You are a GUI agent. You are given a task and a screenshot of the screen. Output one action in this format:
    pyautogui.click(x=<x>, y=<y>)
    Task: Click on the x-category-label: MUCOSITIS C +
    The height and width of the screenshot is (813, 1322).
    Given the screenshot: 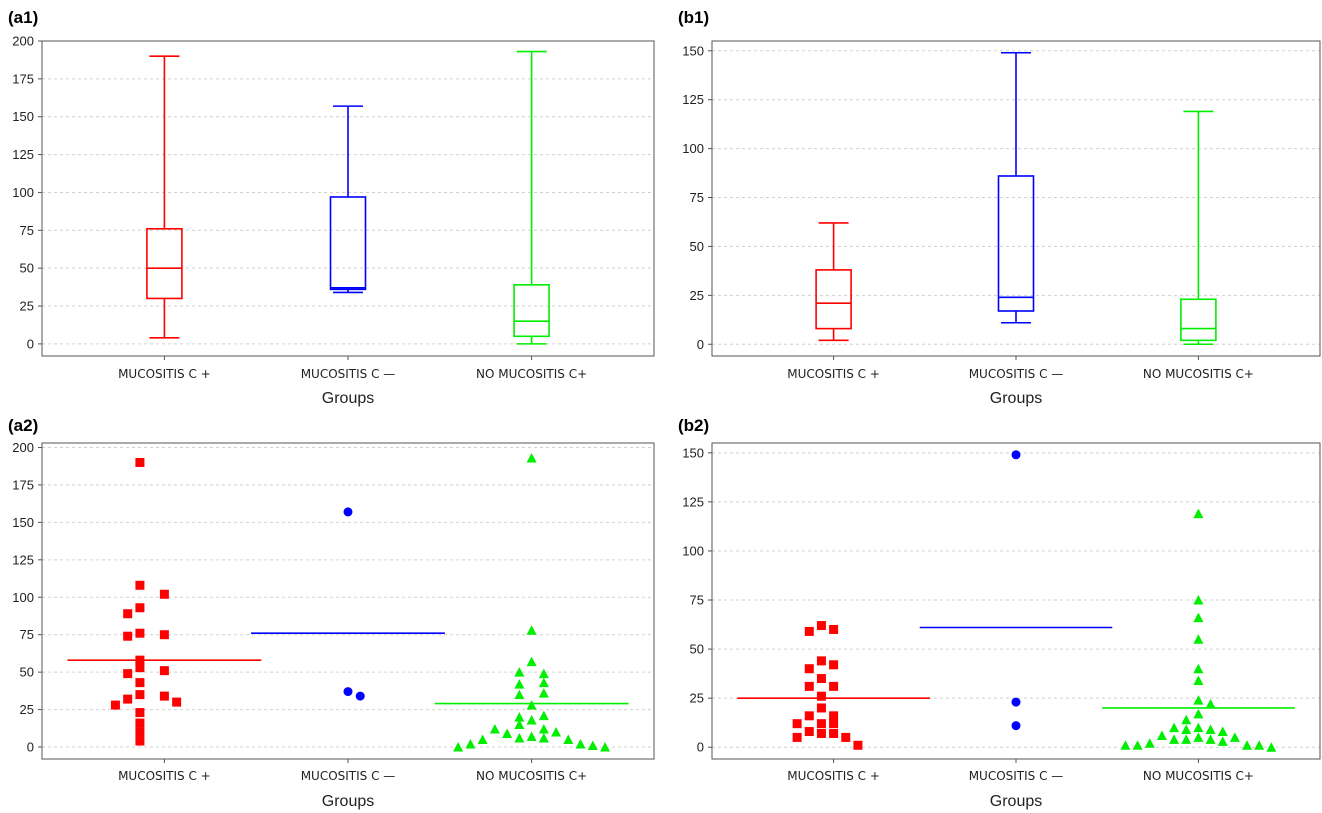 What is the action you would take?
    pyautogui.click(x=164, y=374)
    